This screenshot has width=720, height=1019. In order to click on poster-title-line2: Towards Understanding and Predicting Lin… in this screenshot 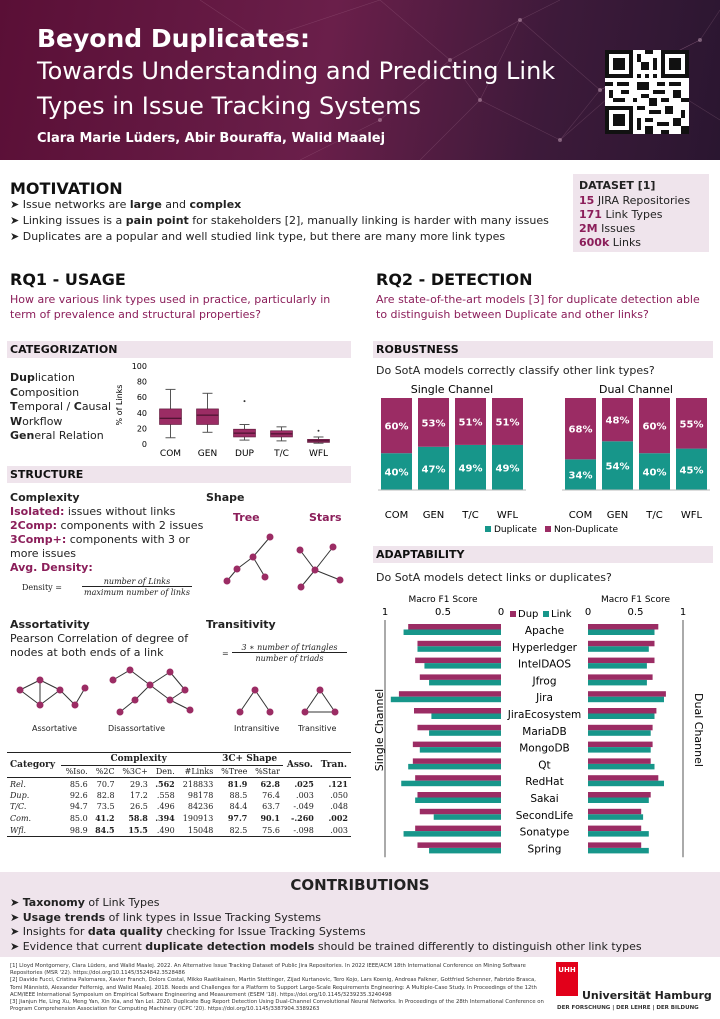, I will do `click(296, 71)`.